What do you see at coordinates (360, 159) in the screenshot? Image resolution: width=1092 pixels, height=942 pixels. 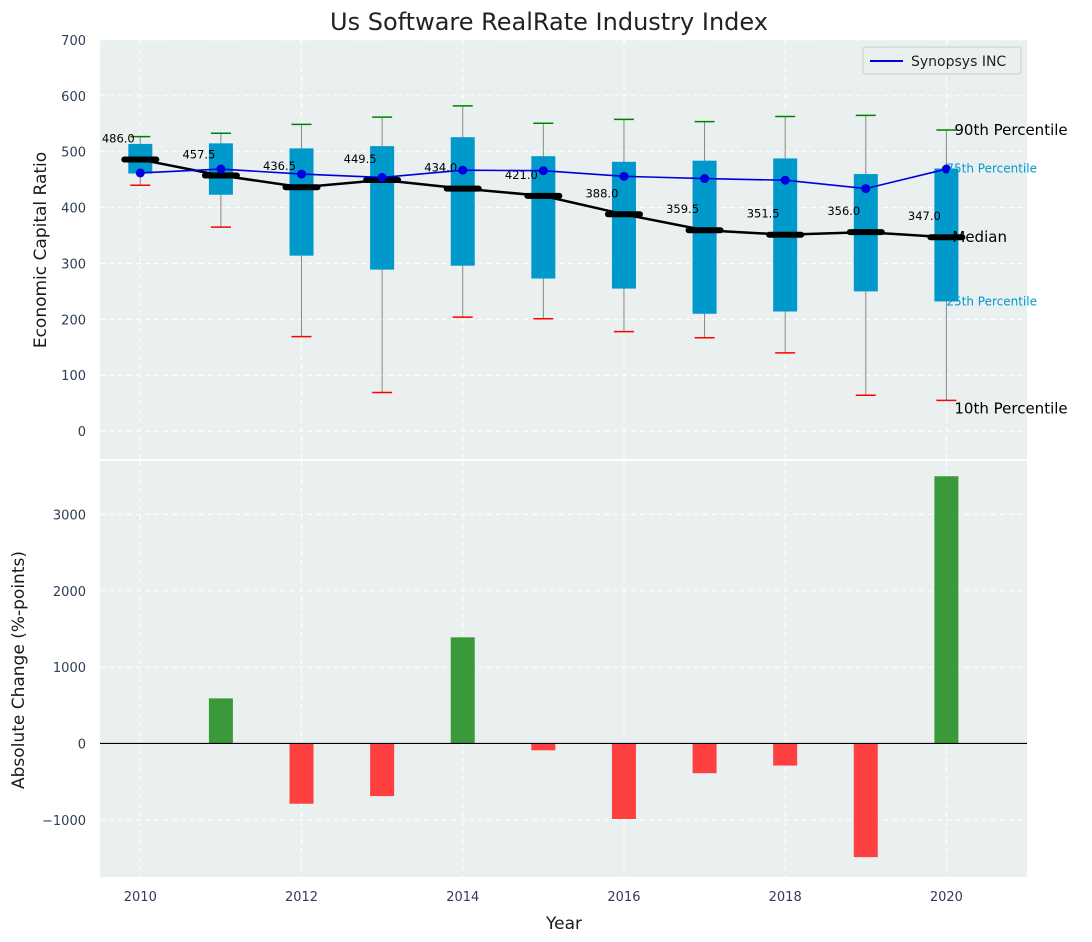 I see `median-value-label: 449.5` at bounding box center [360, 159].